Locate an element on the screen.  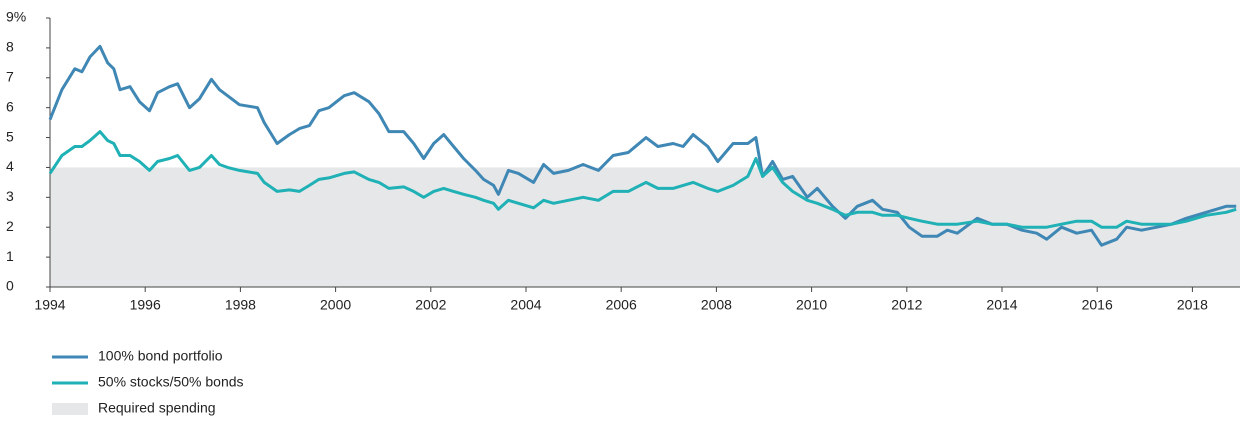
x-tick-label: 1998 is located at coordinates (240, 305).